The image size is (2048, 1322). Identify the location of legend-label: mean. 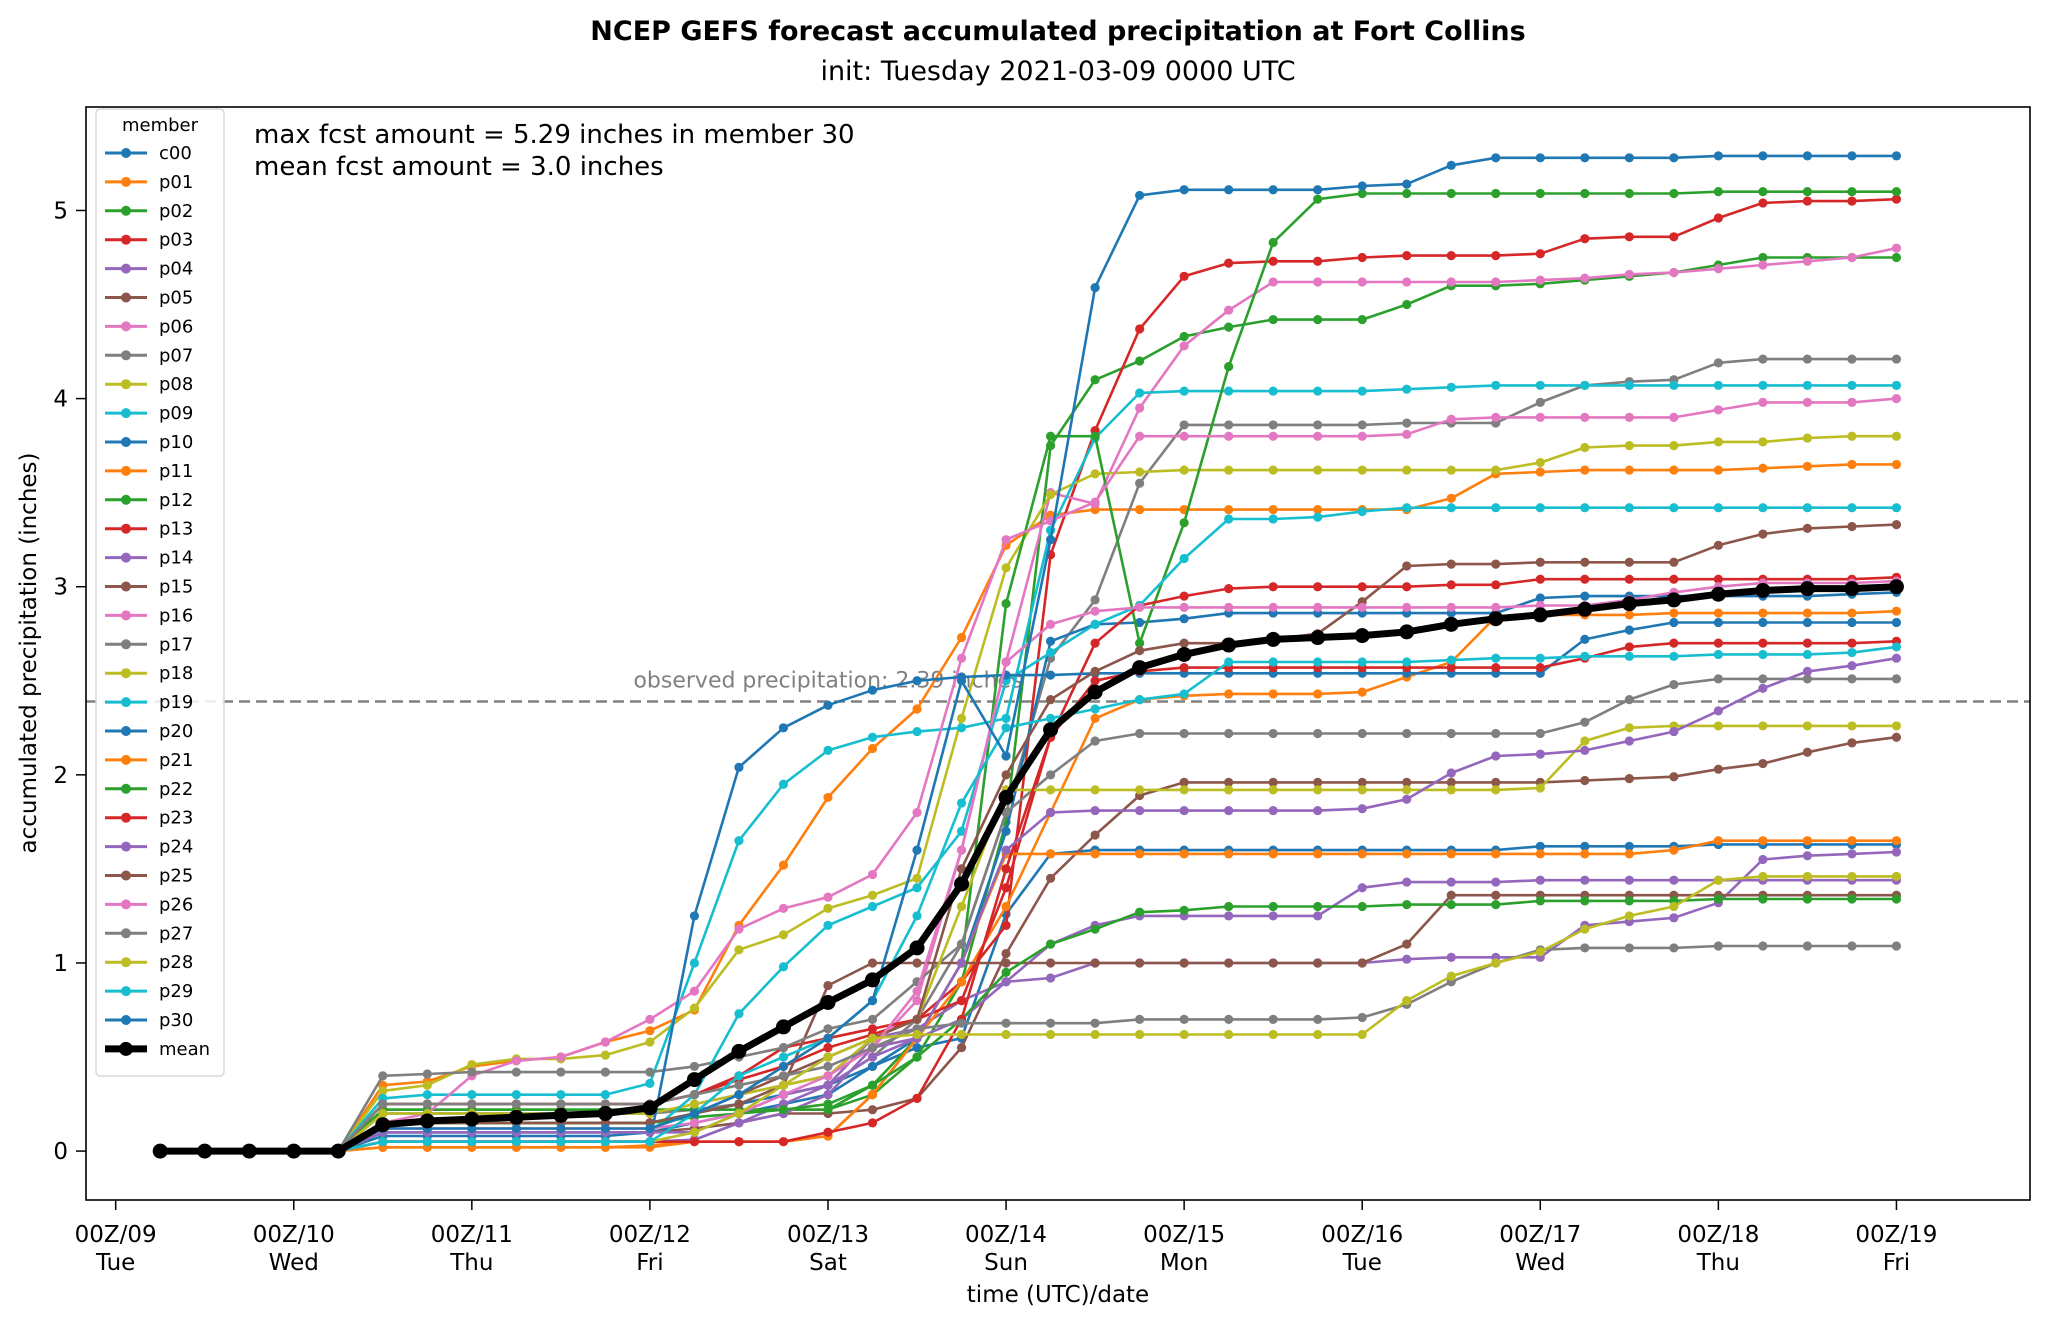
(184, 1049).